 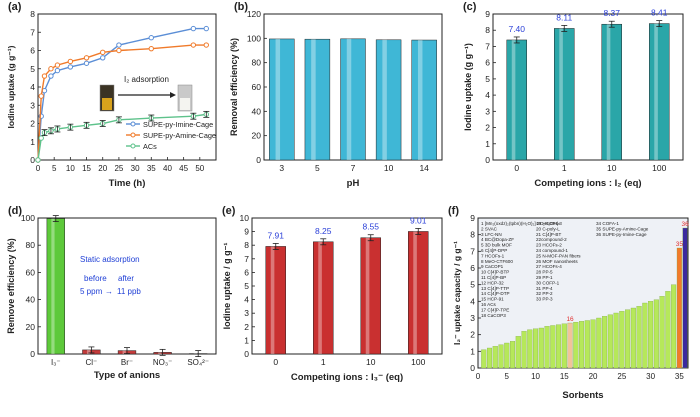 What do you see at coordinates (178, 124) in the screenshot?
I see `legend-entry: SUPE-py-Imine-Cage` at bounding box center [178, 124].